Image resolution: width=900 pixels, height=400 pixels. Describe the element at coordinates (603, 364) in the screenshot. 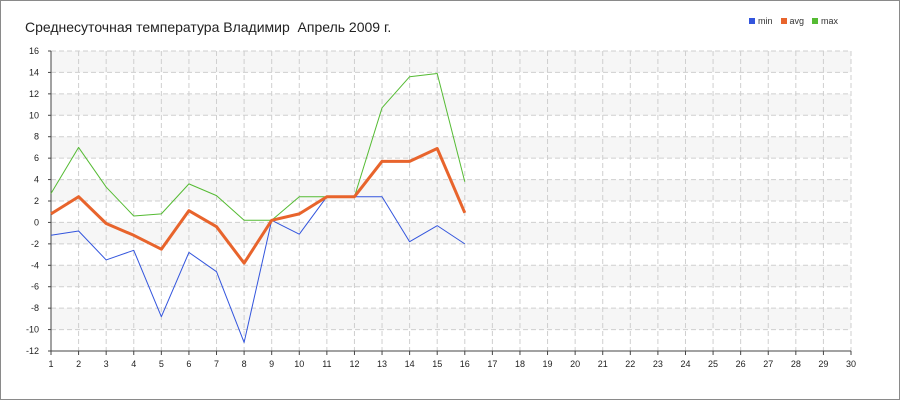

I see `x-tick-label: 21` at that location.